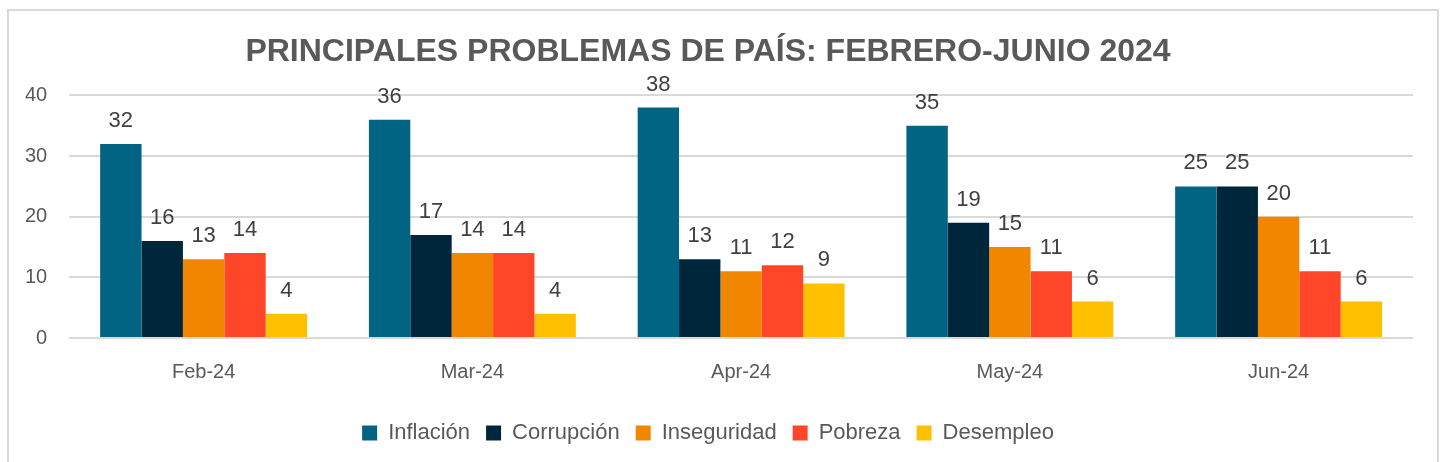 The width and height of the screenshot is (1445, 462). Describe the element at coordinates (42, 336) in the screenshot. I see `y-tick-label: 0` at that location.